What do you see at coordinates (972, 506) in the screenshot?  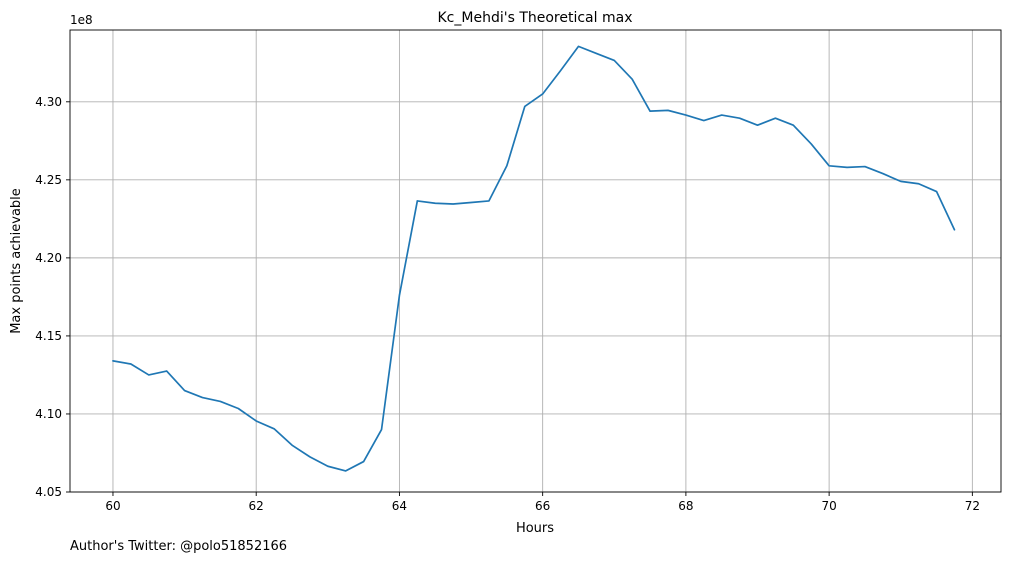 I see `x-tick-label: 72` at bounding box center [972, 506].